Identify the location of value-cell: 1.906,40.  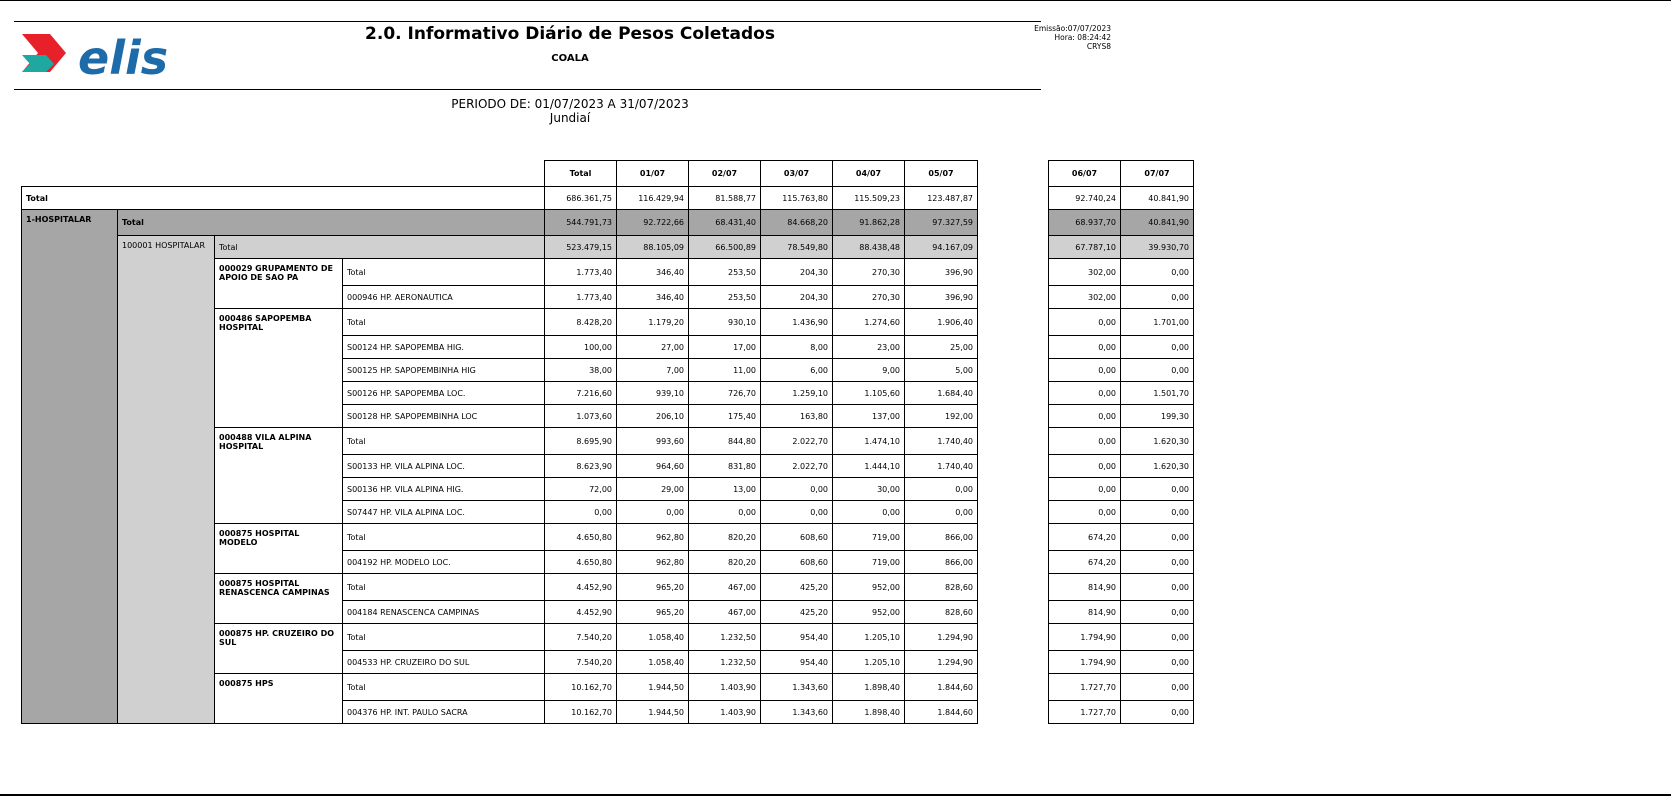
(941, 322).